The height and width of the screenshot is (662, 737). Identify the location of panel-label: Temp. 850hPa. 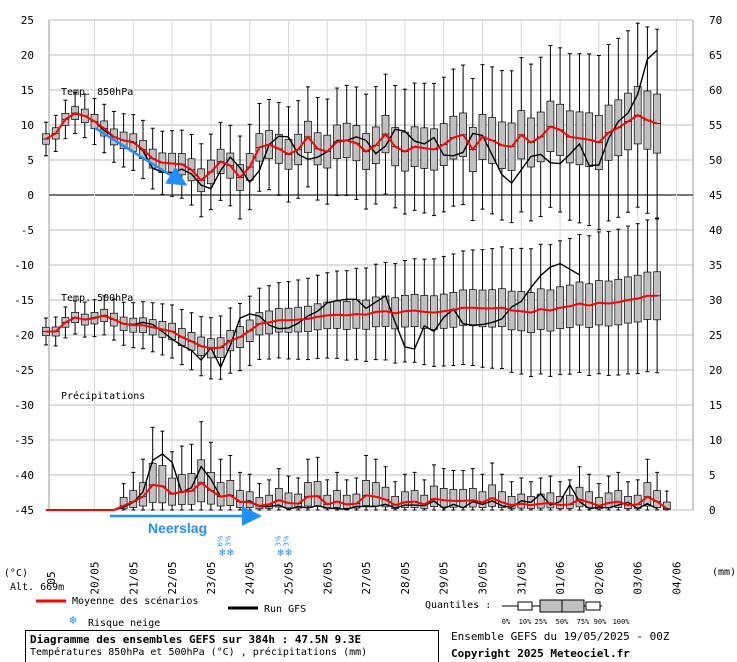
(97, 92).